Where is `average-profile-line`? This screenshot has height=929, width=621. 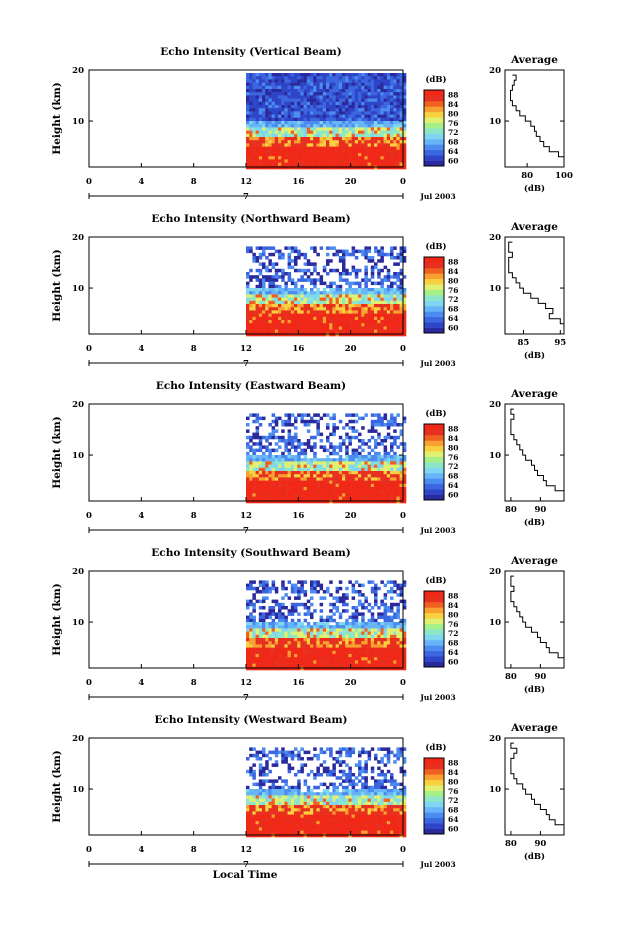
average-profile-line is located at coordinates (537, 619).